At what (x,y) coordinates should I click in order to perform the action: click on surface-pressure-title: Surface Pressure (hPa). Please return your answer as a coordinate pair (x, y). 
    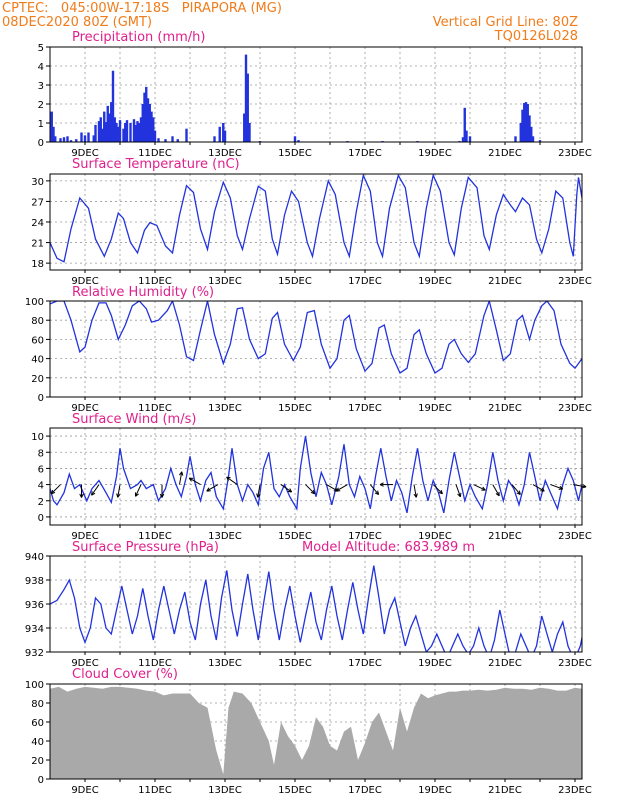
    Looking at the image, I should click on (145, 547).